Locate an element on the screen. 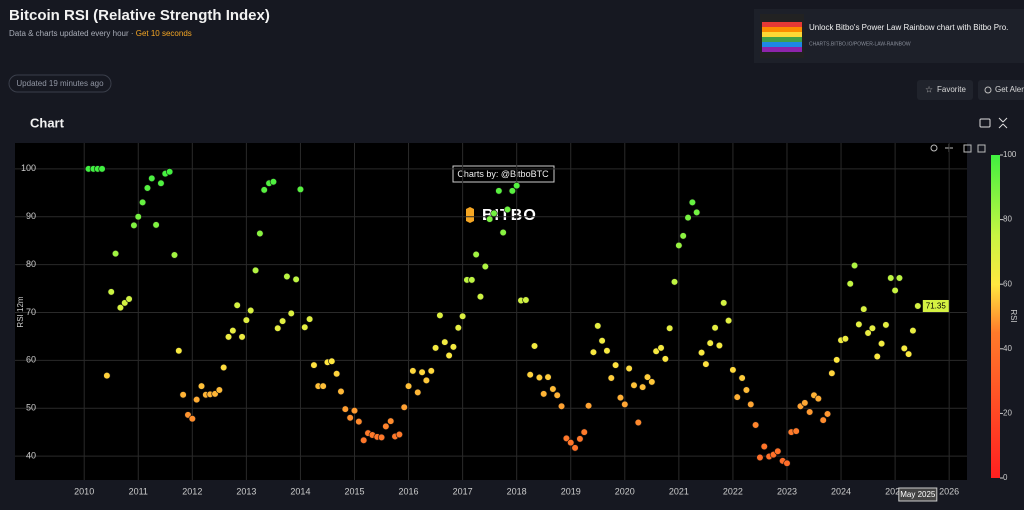 The width and height of the screenshot is (1024, 510). logo-mark is located at coordinates (470, 215).